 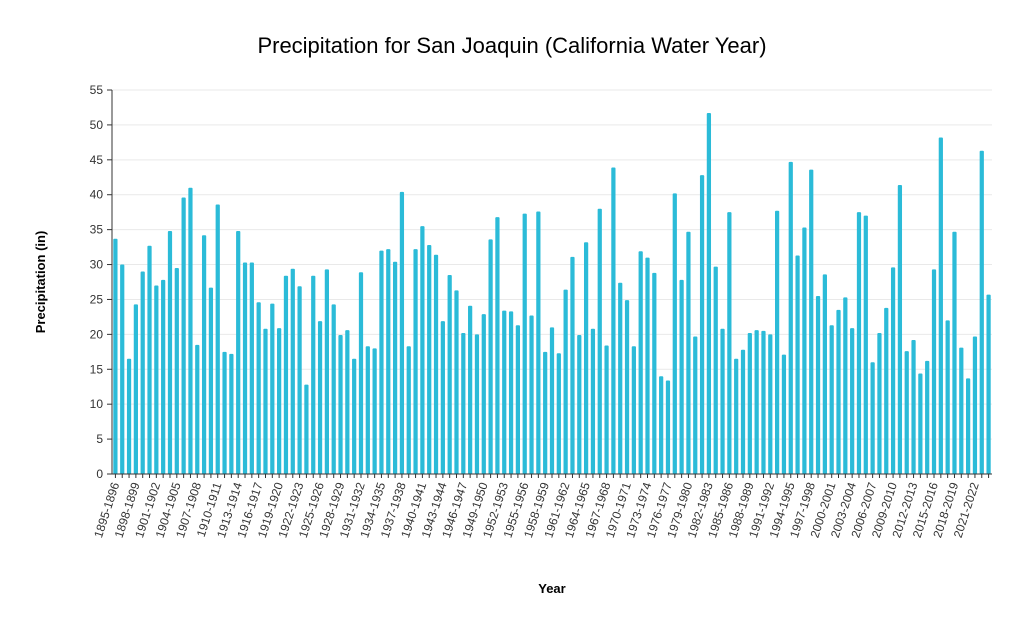 I want to click on y-tick-label: 15, so click(x=97, y=369).